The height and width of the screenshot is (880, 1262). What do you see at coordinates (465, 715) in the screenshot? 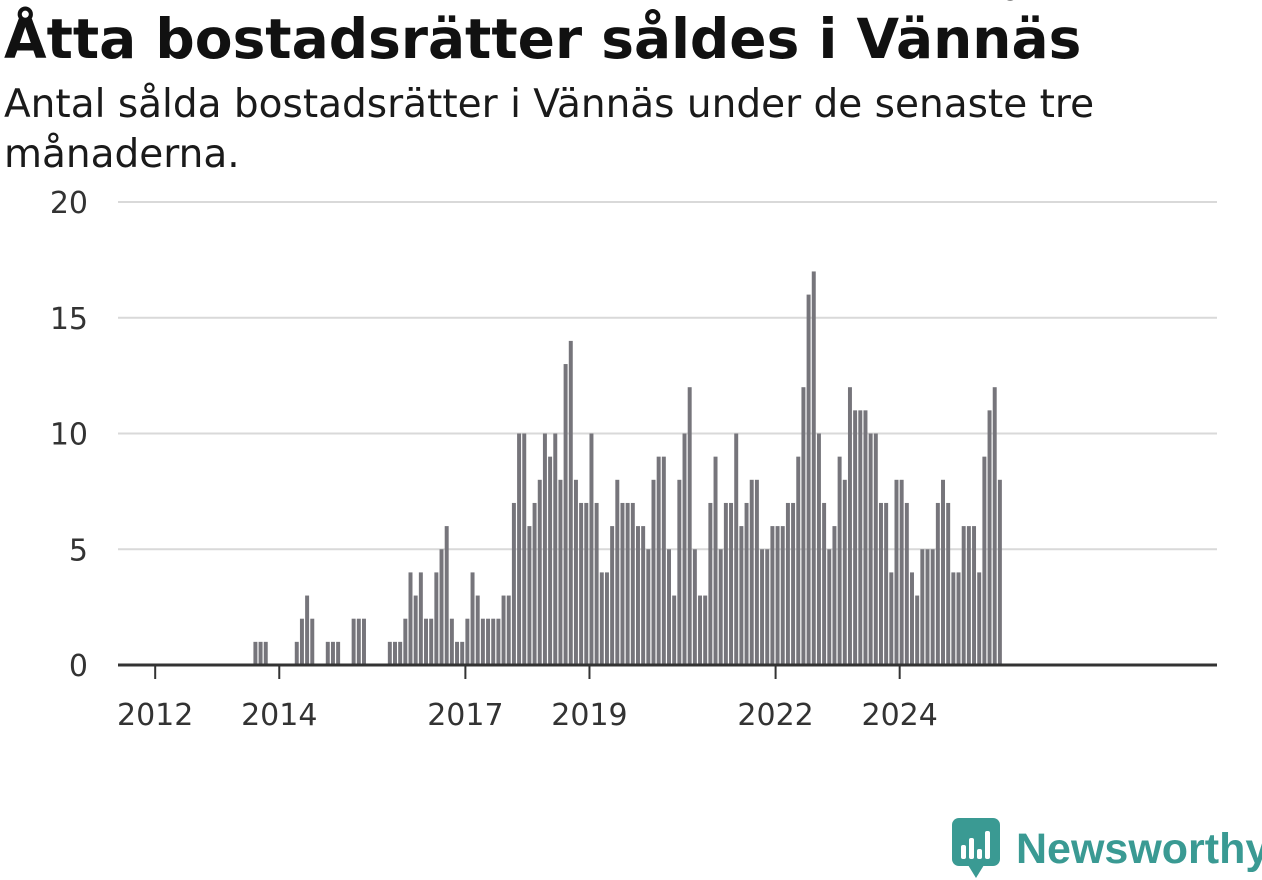
I see `x-tick-label-2017: 2017` at bounding box center [465, 715].